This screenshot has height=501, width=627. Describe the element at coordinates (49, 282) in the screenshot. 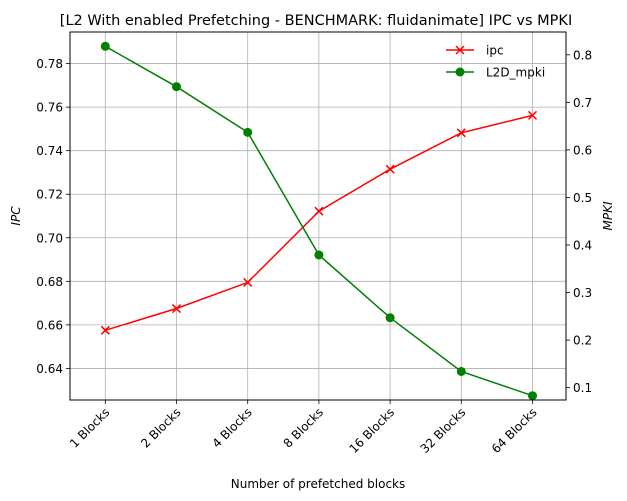

I see `left-tick-label: 0.68` at that location.